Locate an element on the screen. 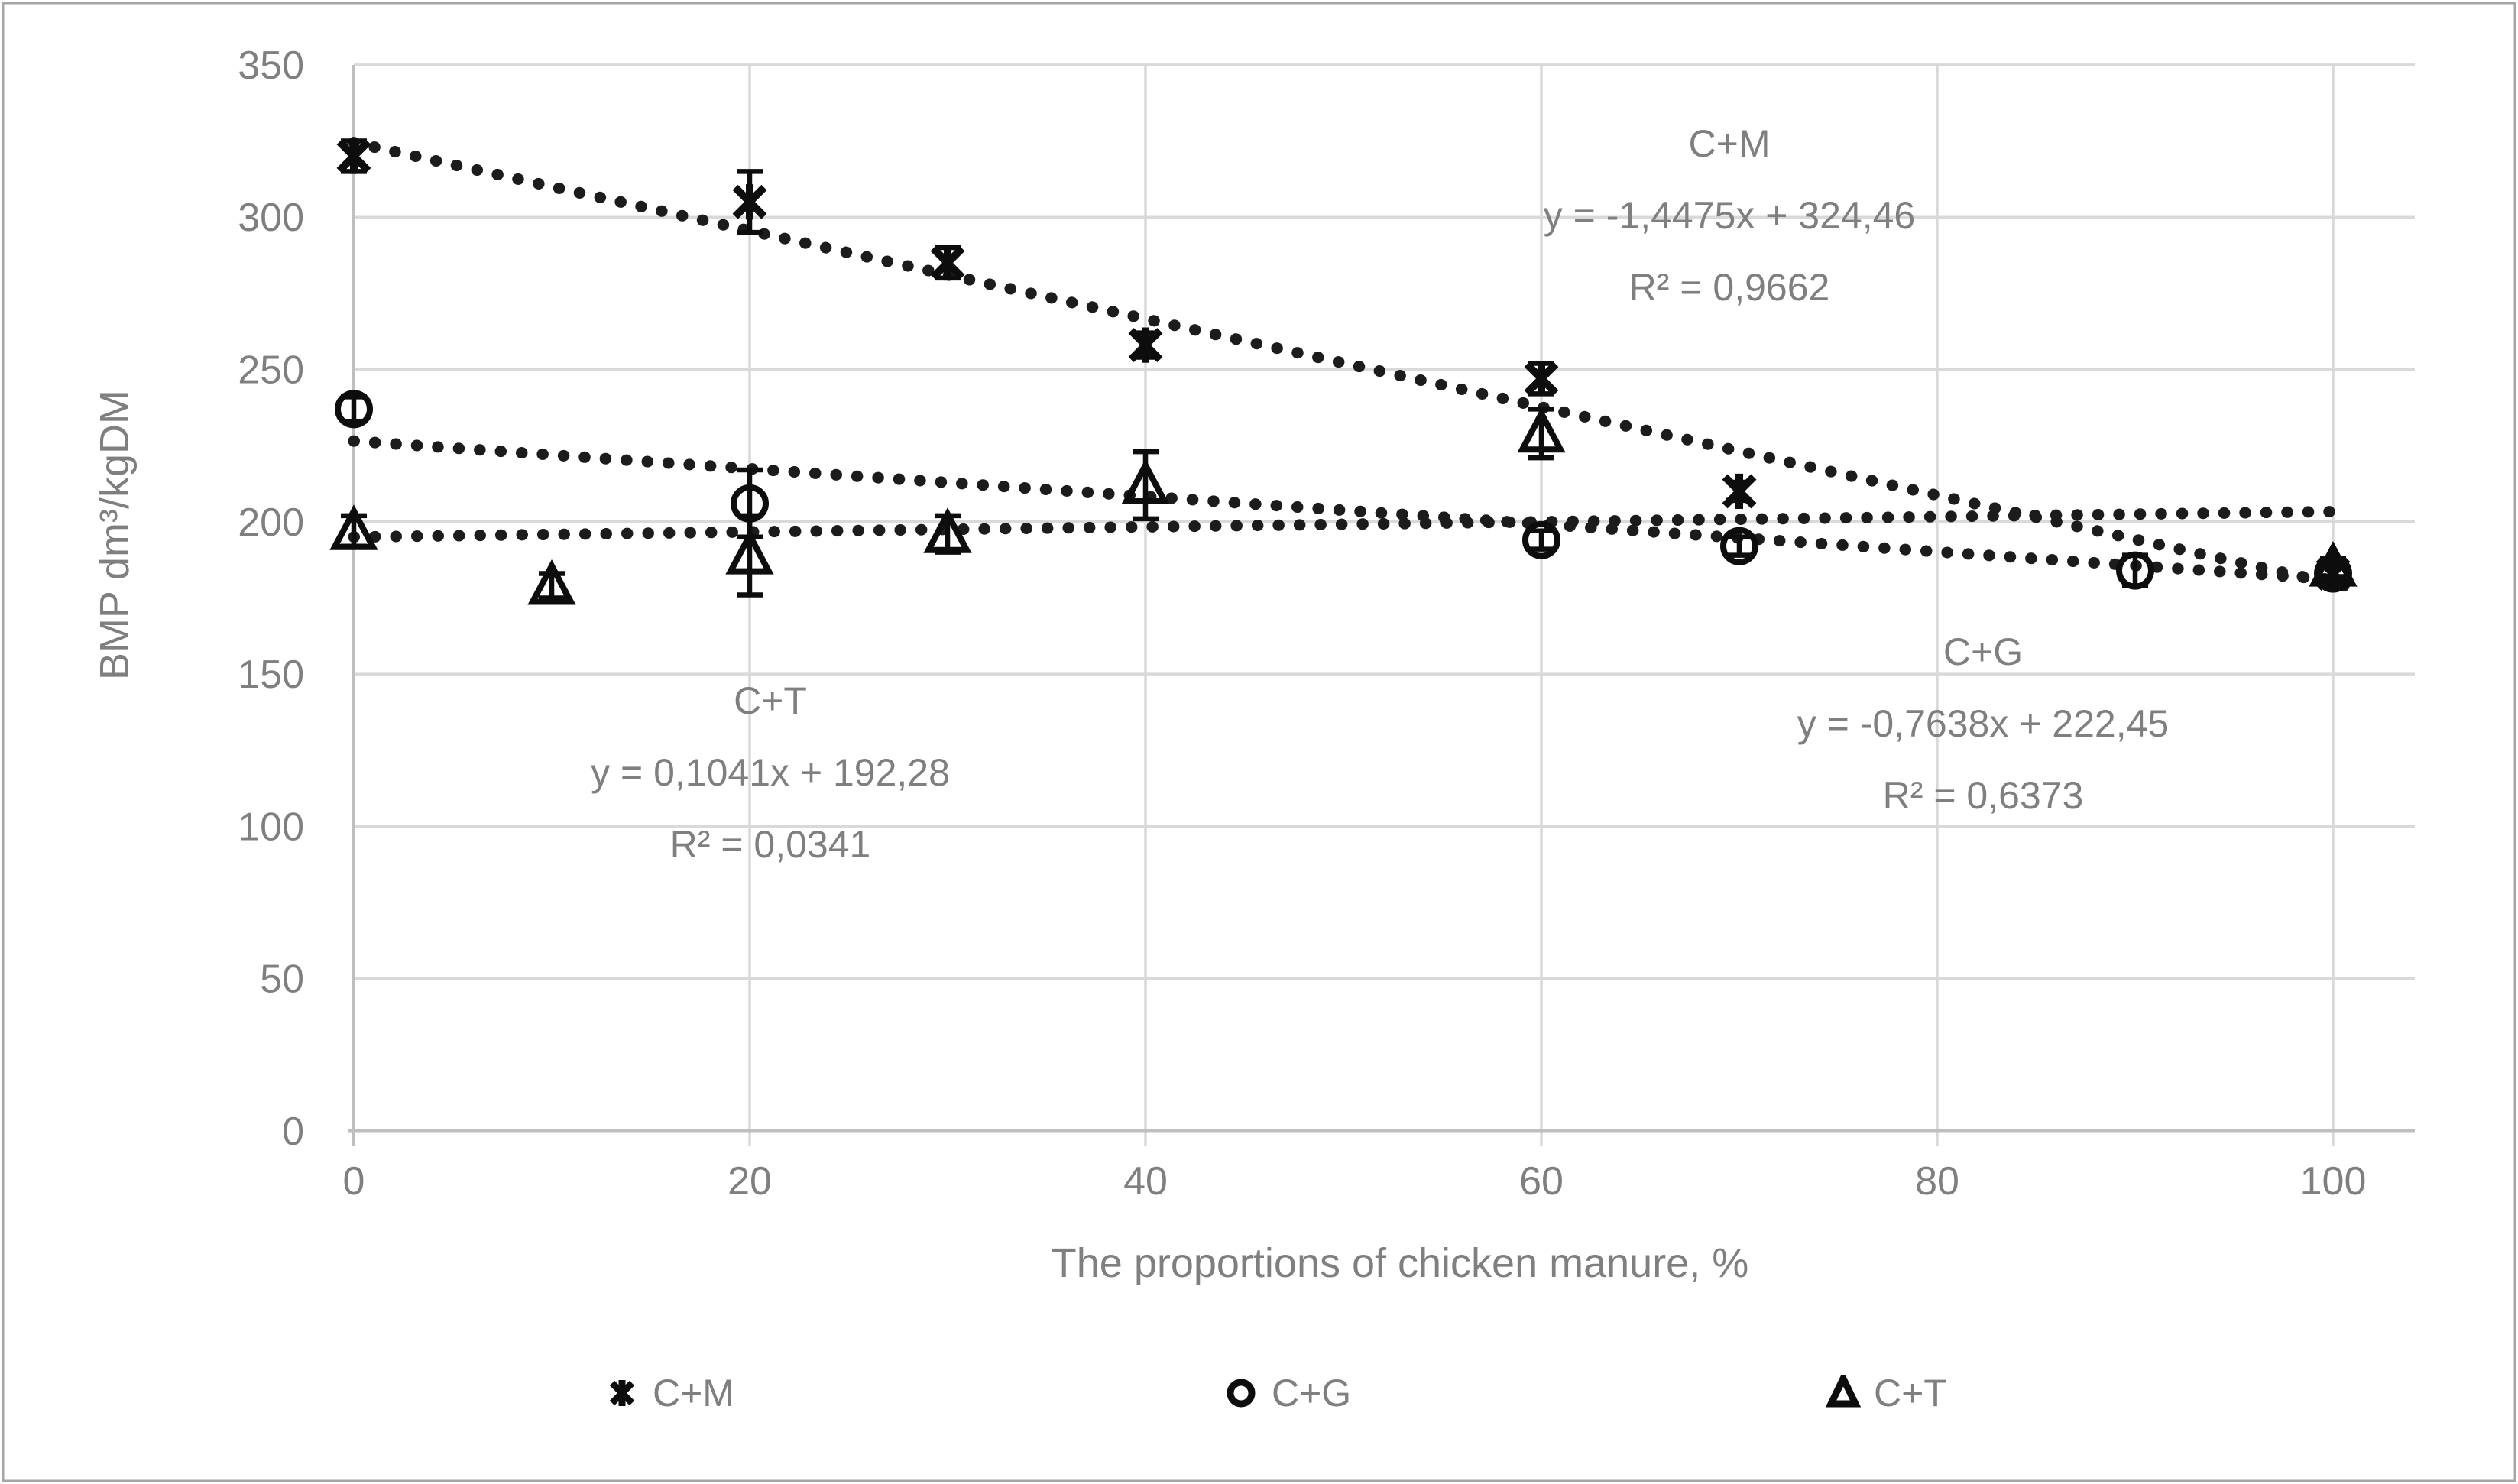  annotation-cg-title: C+G is located at coordinates (1983, 652).